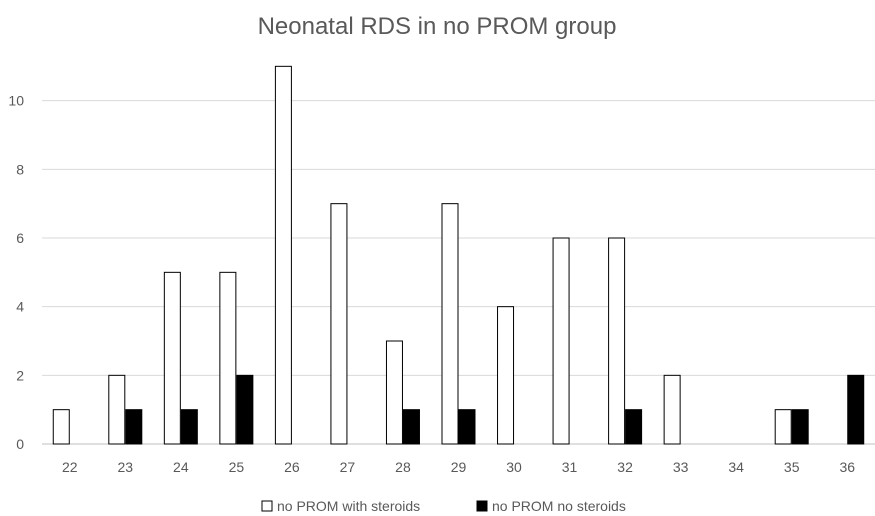  What do you see at coordinates (237, 467) in the screenshot?
I see `x-tick-label: 25` at bounding box center [237, 467].